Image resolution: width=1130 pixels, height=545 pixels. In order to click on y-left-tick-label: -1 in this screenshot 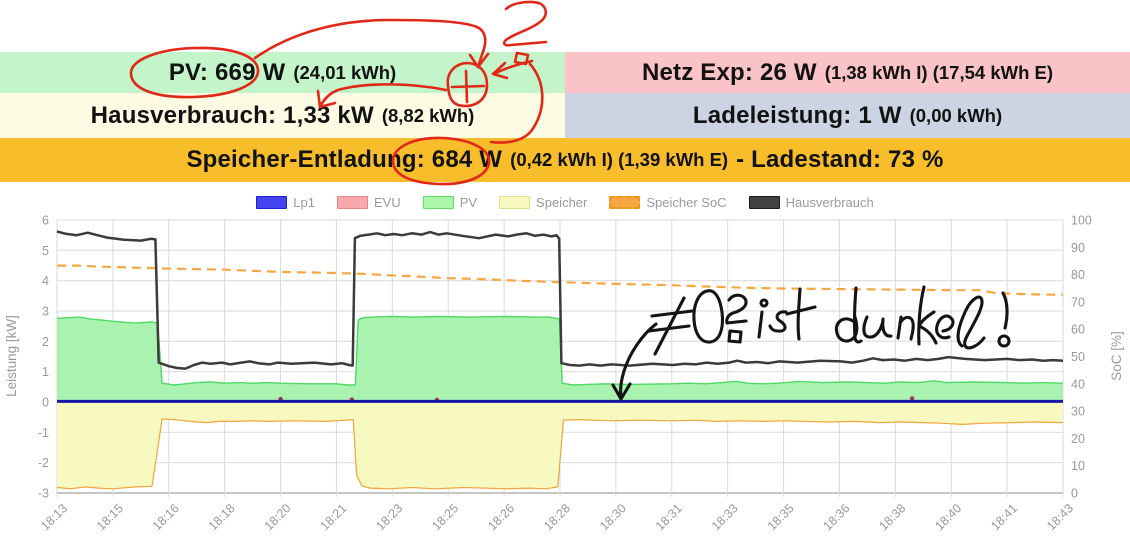, I will do `click(43, 433)`.